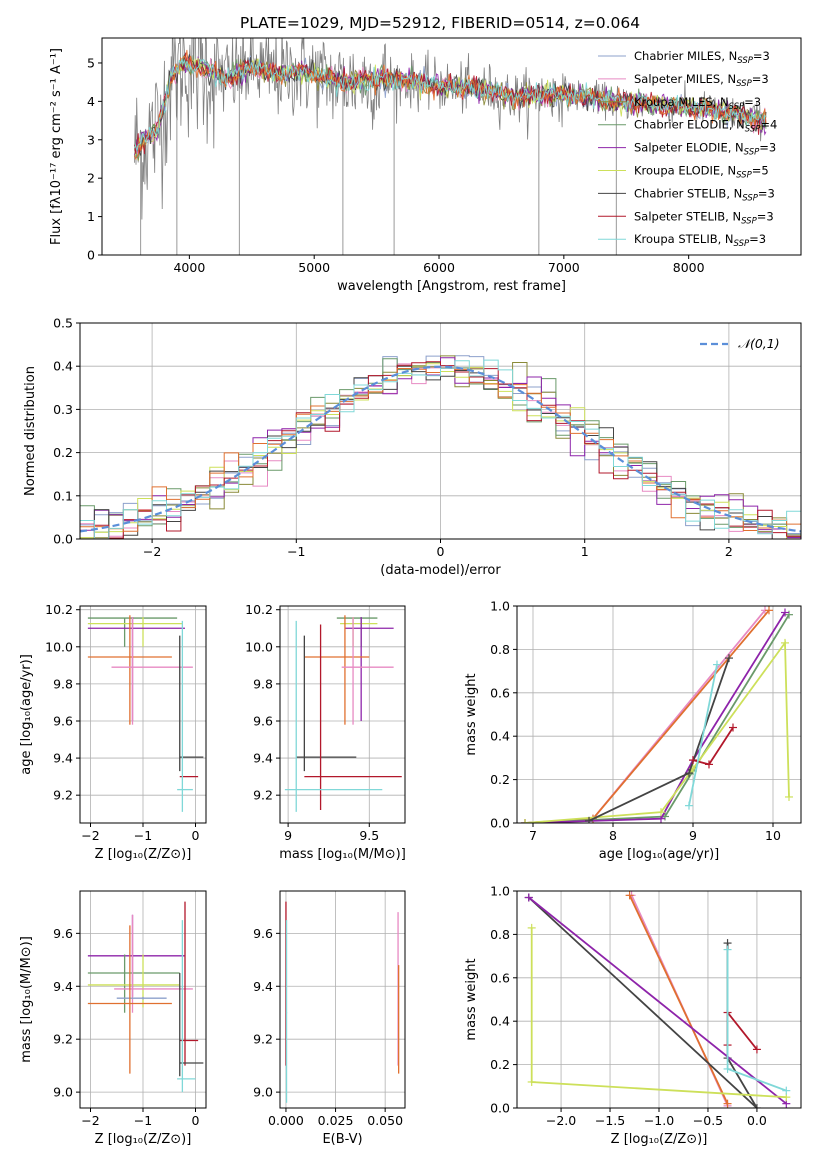  Describe the element at coordinates (189, 267) in the screenshot. I see `x-tick-label: 4000` at that location.